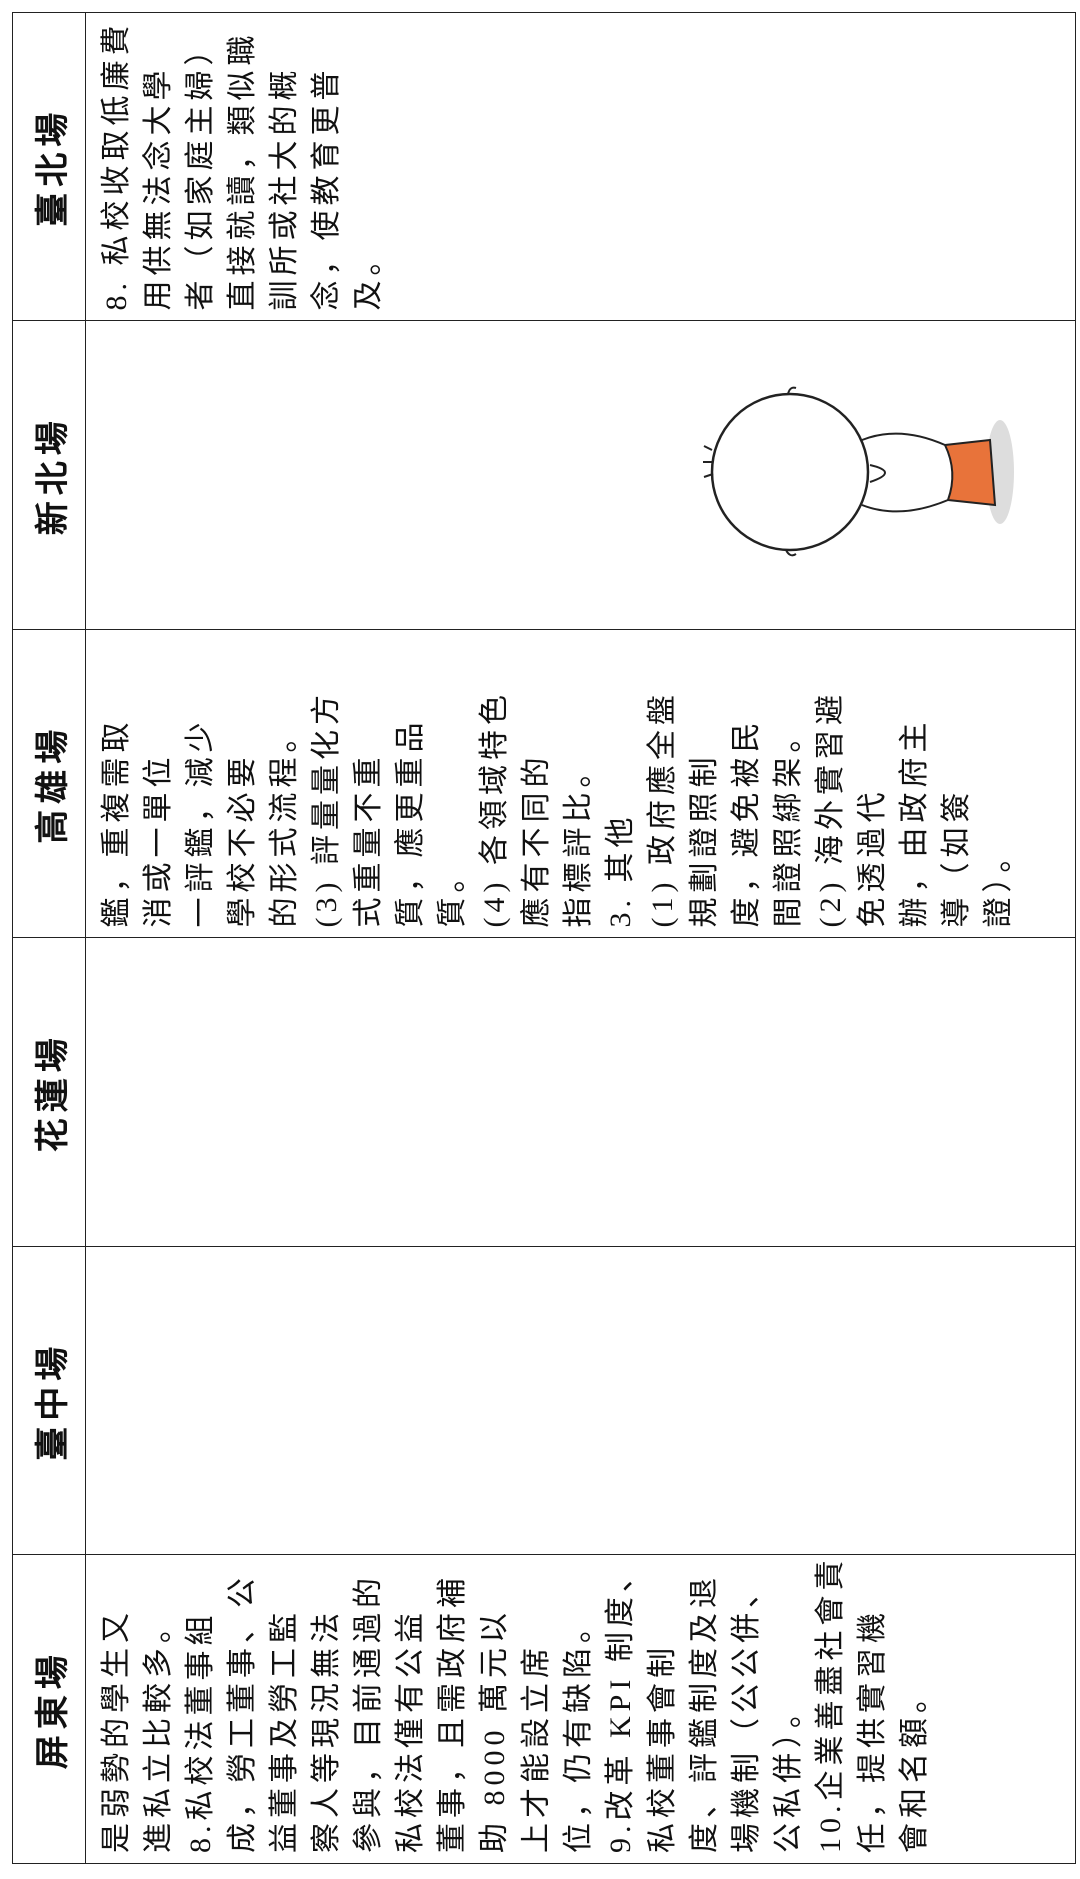 The image size is (1080, 1879). Describe the element at coordinates (49, 475) in the screenshot. I see `column-header: 新北場` at that location.